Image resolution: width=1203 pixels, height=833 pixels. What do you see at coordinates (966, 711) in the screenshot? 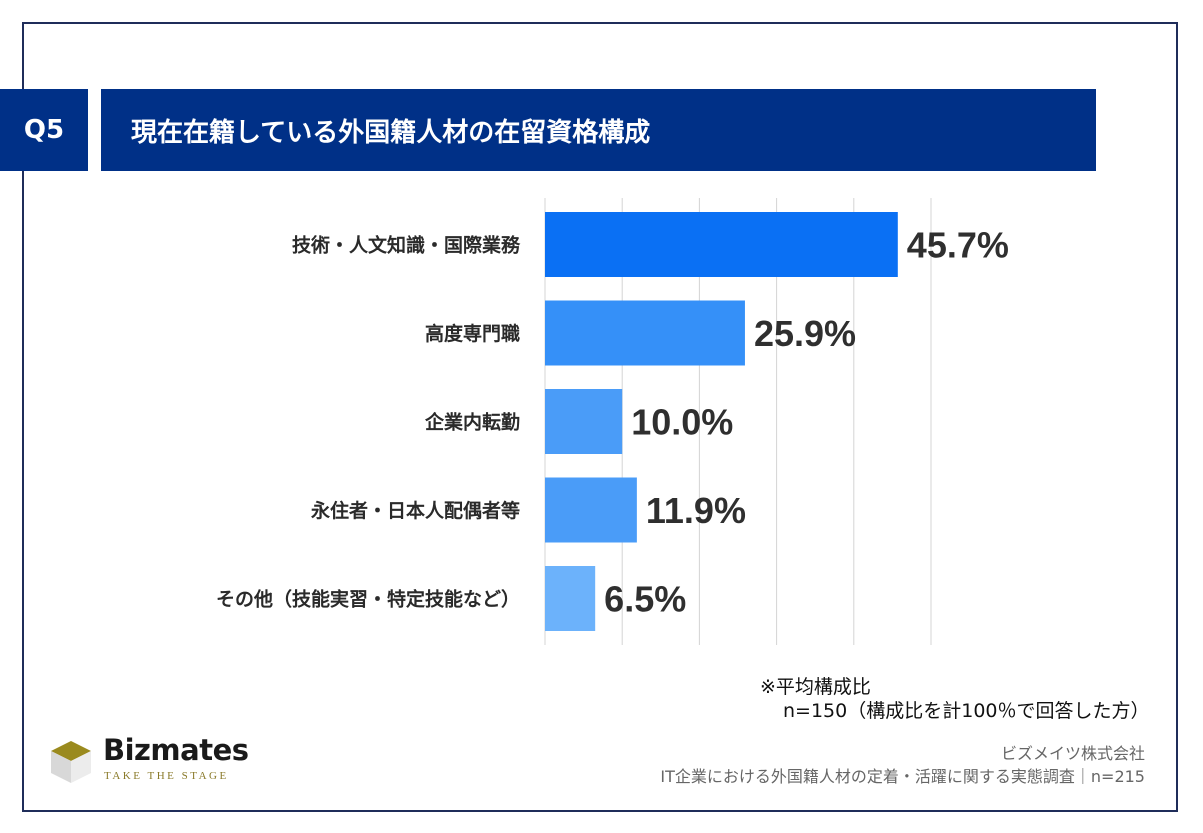
I see `note-sample: n=150（構成比を計100％で回答した方）` at bounding box center [966, 711].